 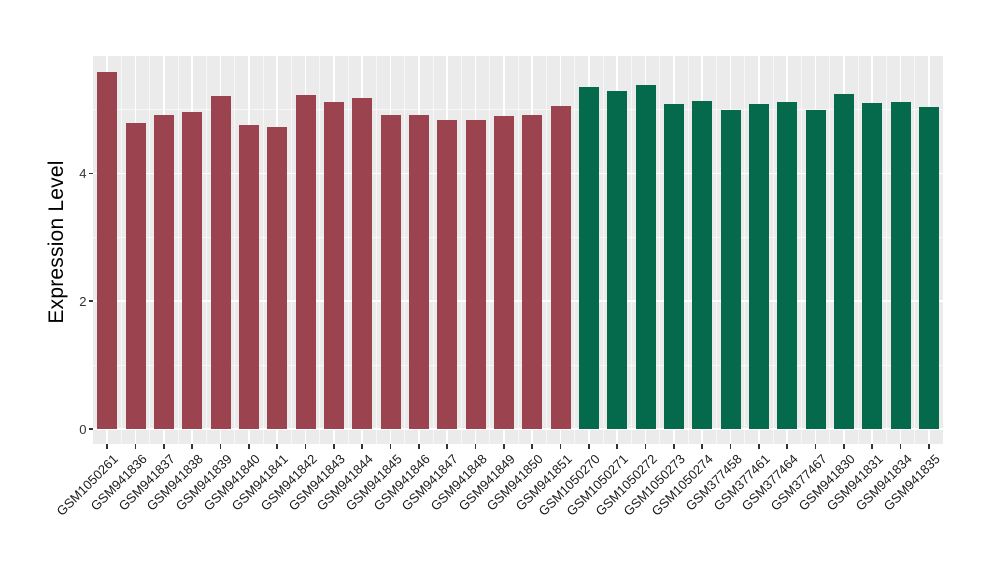 I want to click on bar-GSM1050271, so click(x=617, y=259).